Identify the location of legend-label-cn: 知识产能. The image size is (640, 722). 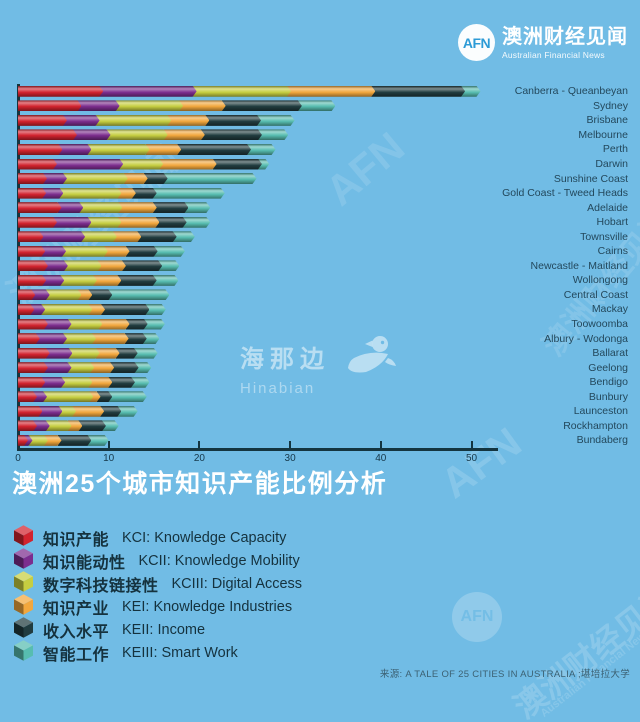
(76, 540).